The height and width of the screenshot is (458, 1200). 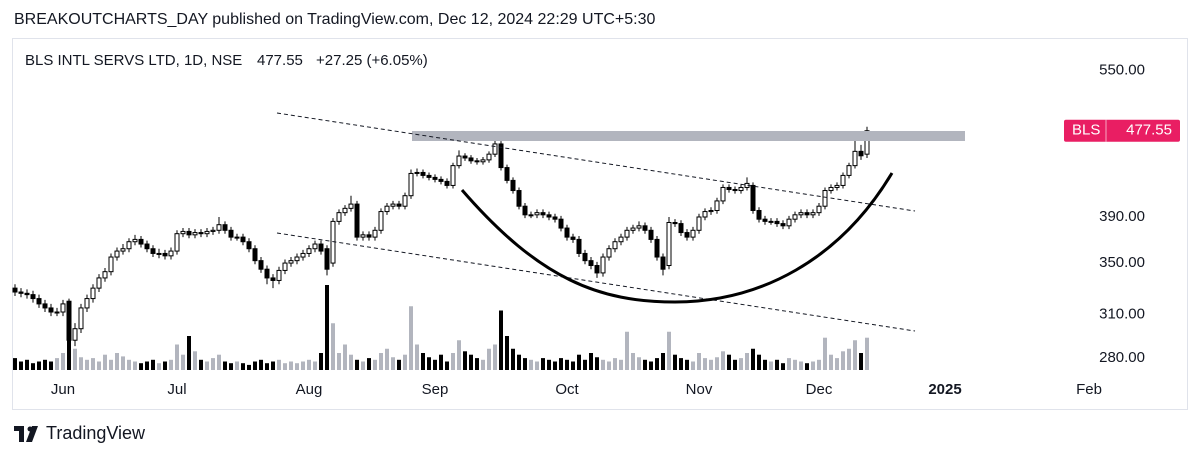 I want to click on x-tick-label: Jul, so click(x=176, y=389).